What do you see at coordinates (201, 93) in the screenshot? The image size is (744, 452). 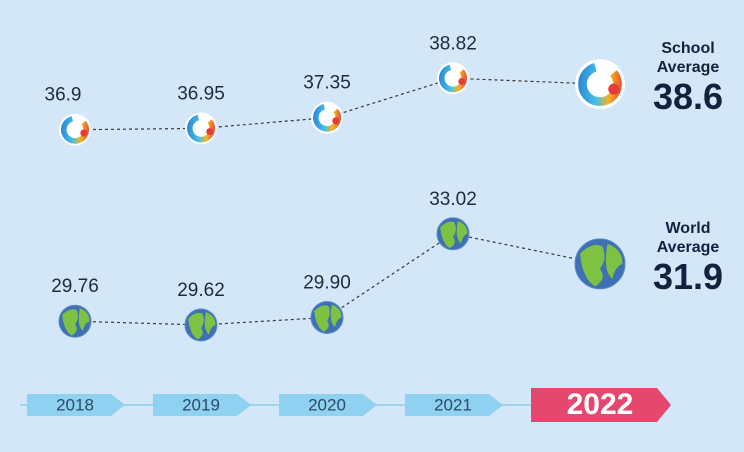 I see `value-label: 36.95` at bounding box center [201, 93].